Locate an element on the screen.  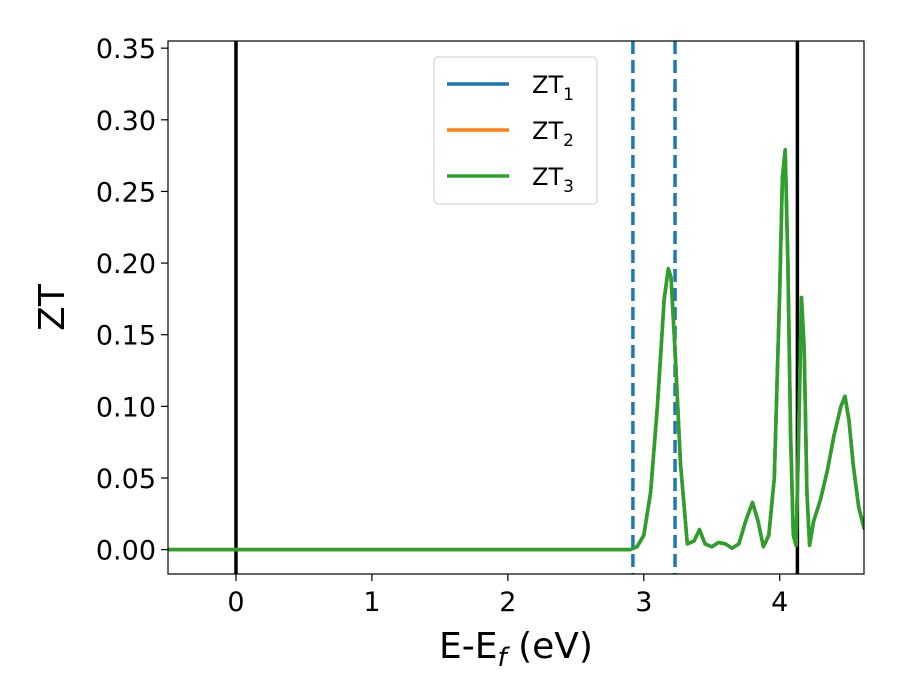
legend-label-2: ZT2 is located at coordinates (553, 134).